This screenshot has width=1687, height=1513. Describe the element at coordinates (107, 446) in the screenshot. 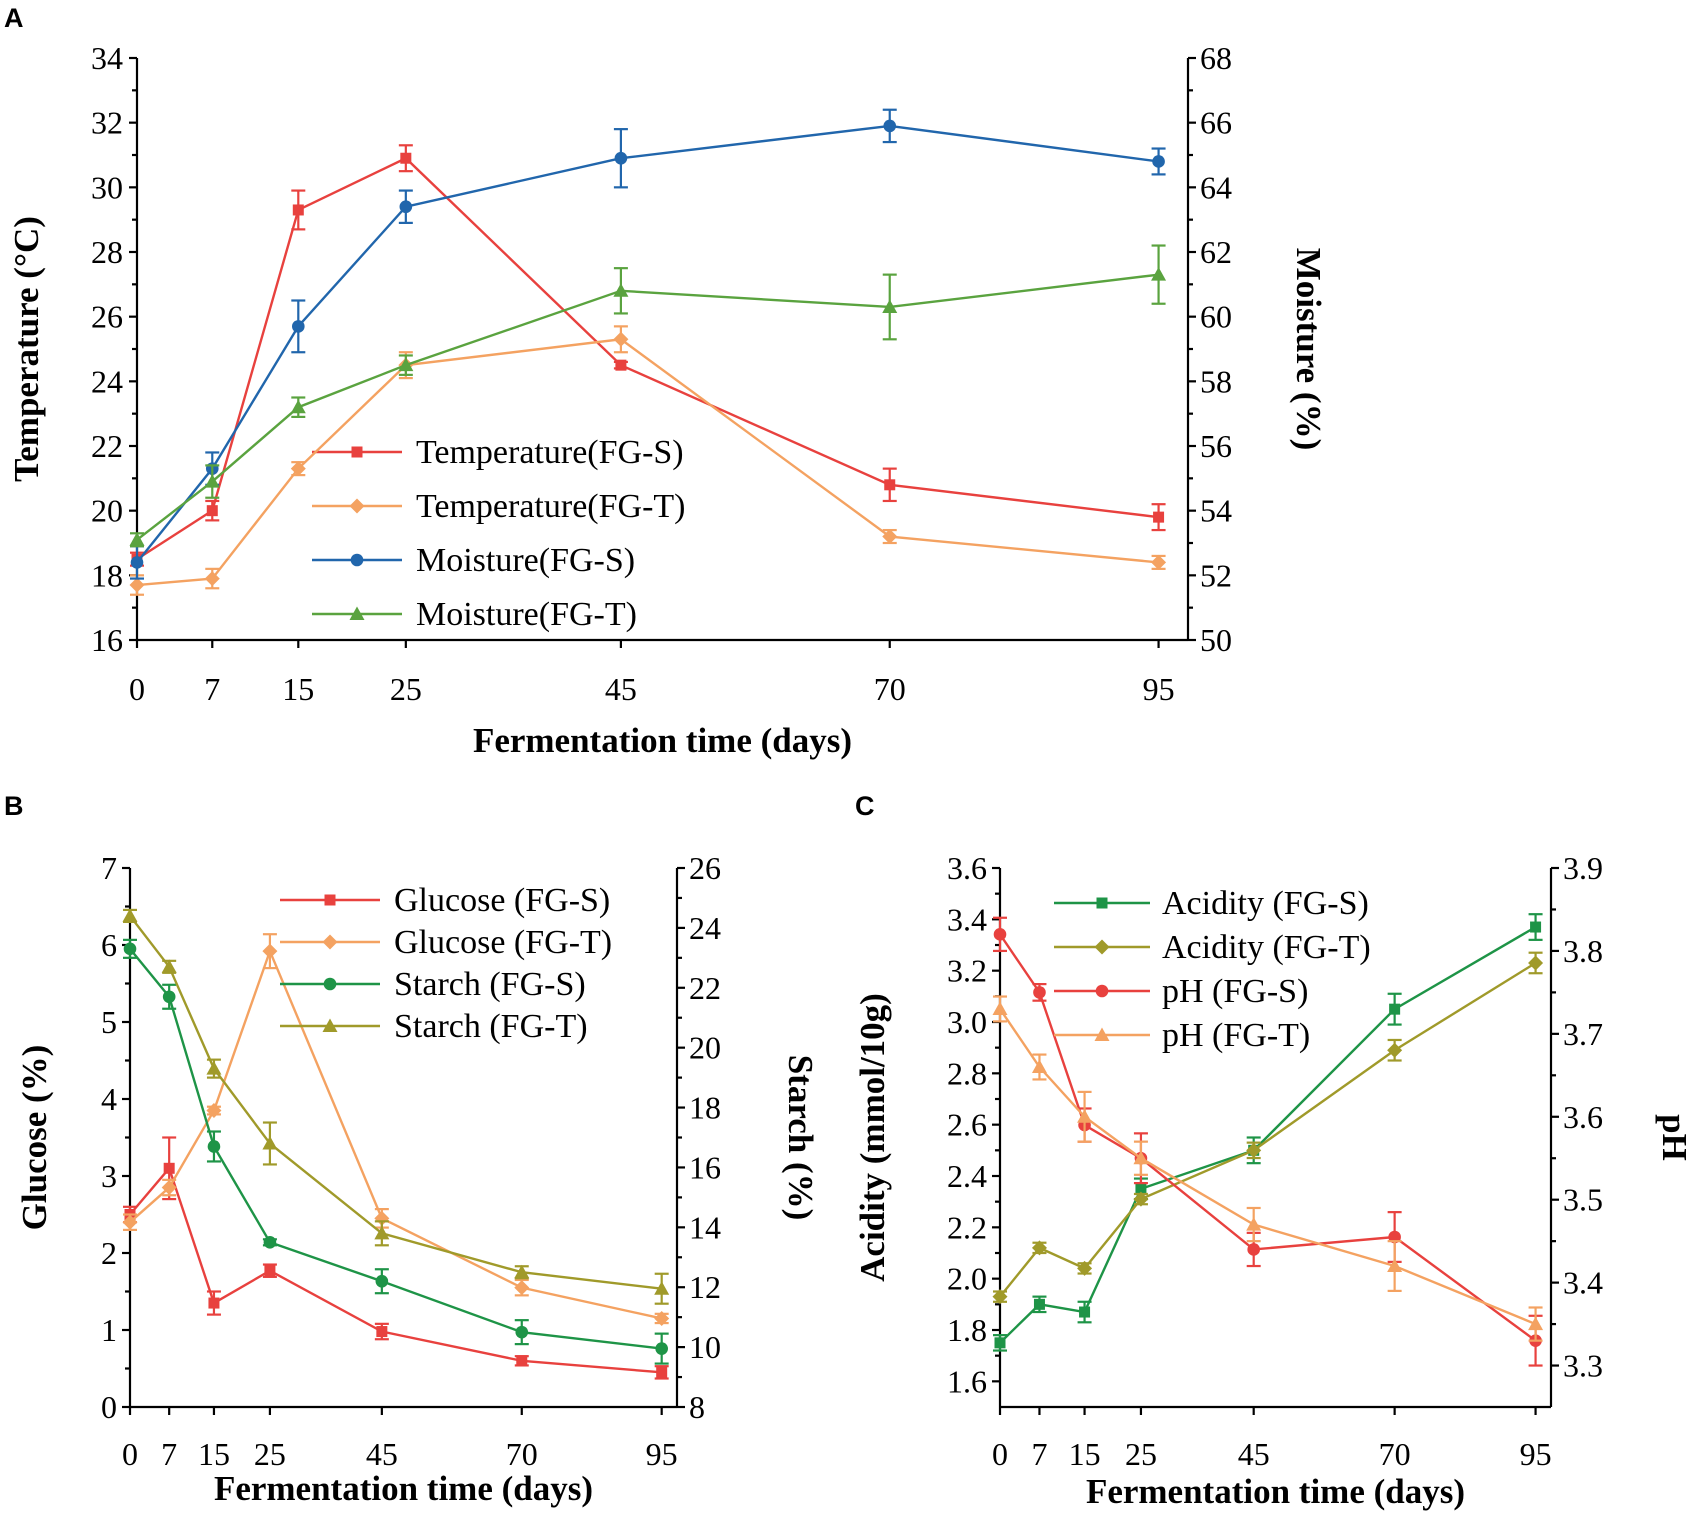

I see `y-left-tick-label: 22` at that location.